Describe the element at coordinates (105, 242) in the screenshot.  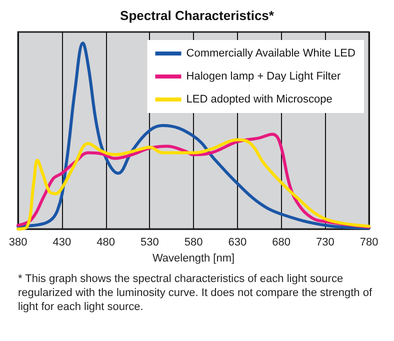
I see `x-tick-label: 480` at that location.